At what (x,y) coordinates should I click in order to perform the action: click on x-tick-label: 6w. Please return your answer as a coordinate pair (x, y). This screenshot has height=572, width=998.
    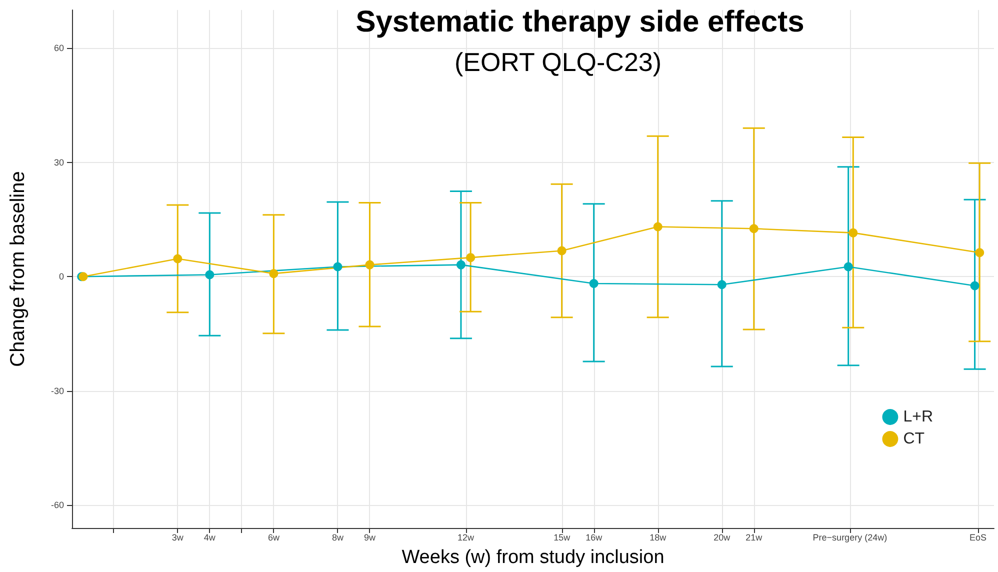
    Looking at the image, I should click on (274, 537).